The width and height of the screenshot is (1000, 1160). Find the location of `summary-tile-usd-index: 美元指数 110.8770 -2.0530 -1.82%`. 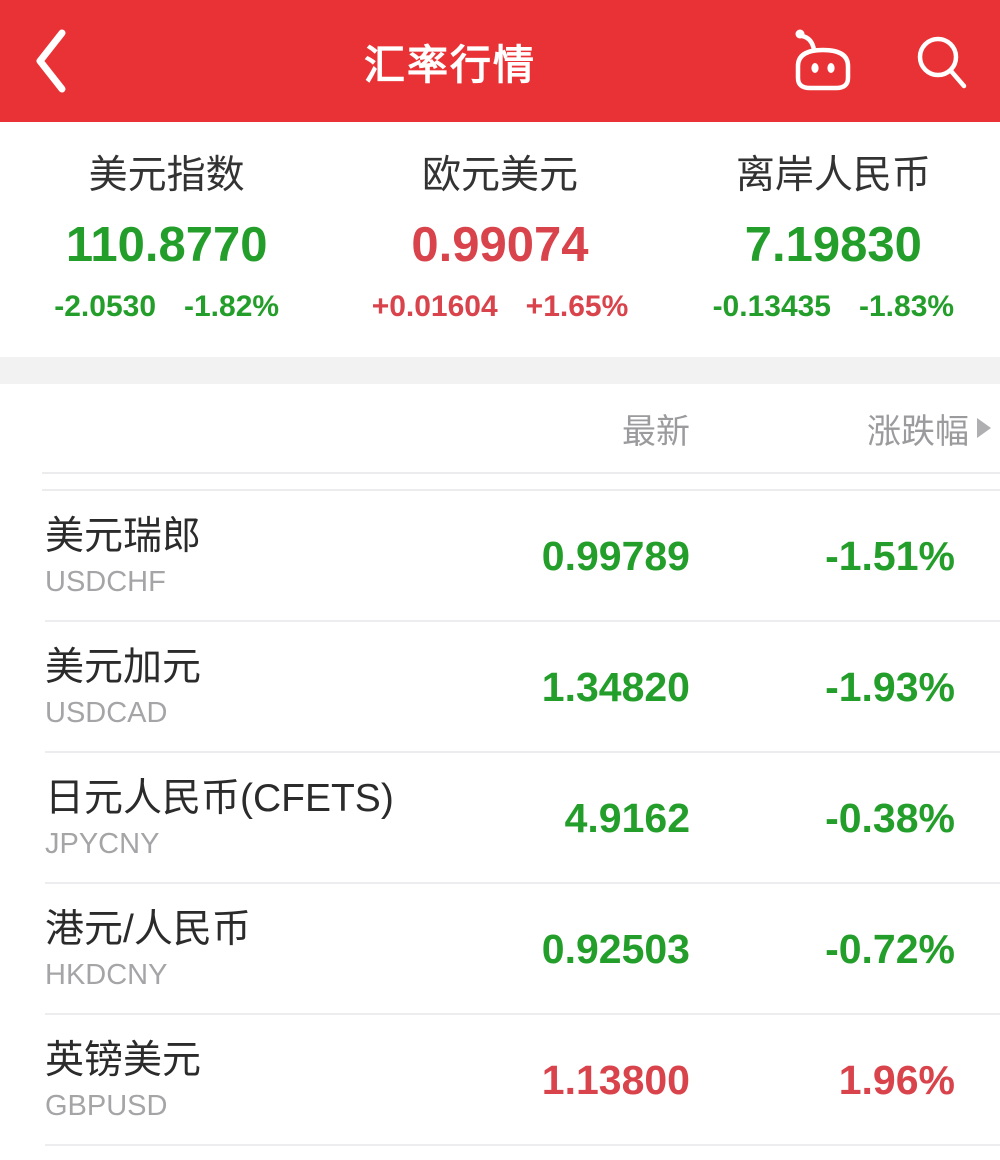

summary-tile-usd-index: 美元指数 110.8770 -2.0530 -1.82% is located at coordinates (166, 238).